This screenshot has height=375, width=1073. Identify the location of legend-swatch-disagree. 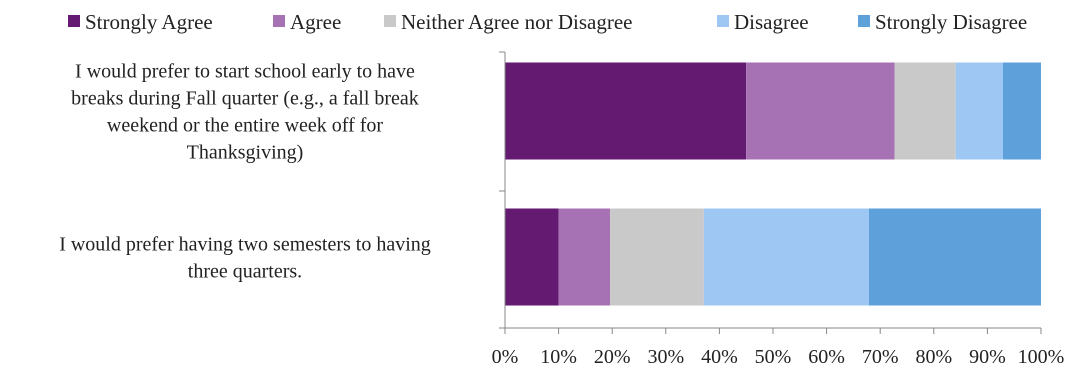
(723, 21).